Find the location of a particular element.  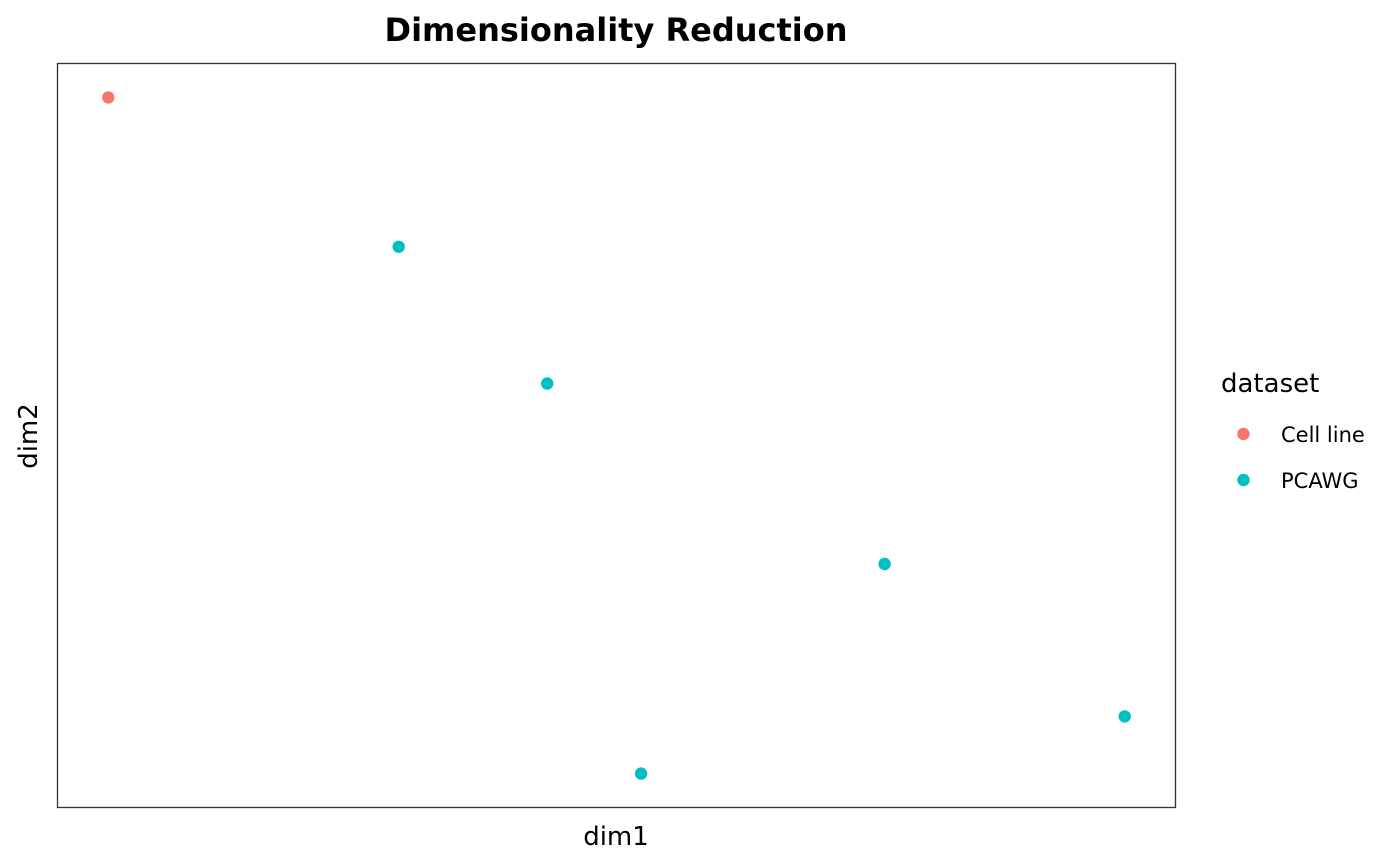

legend-key-cell-line is located at coordinates (1243, 434).